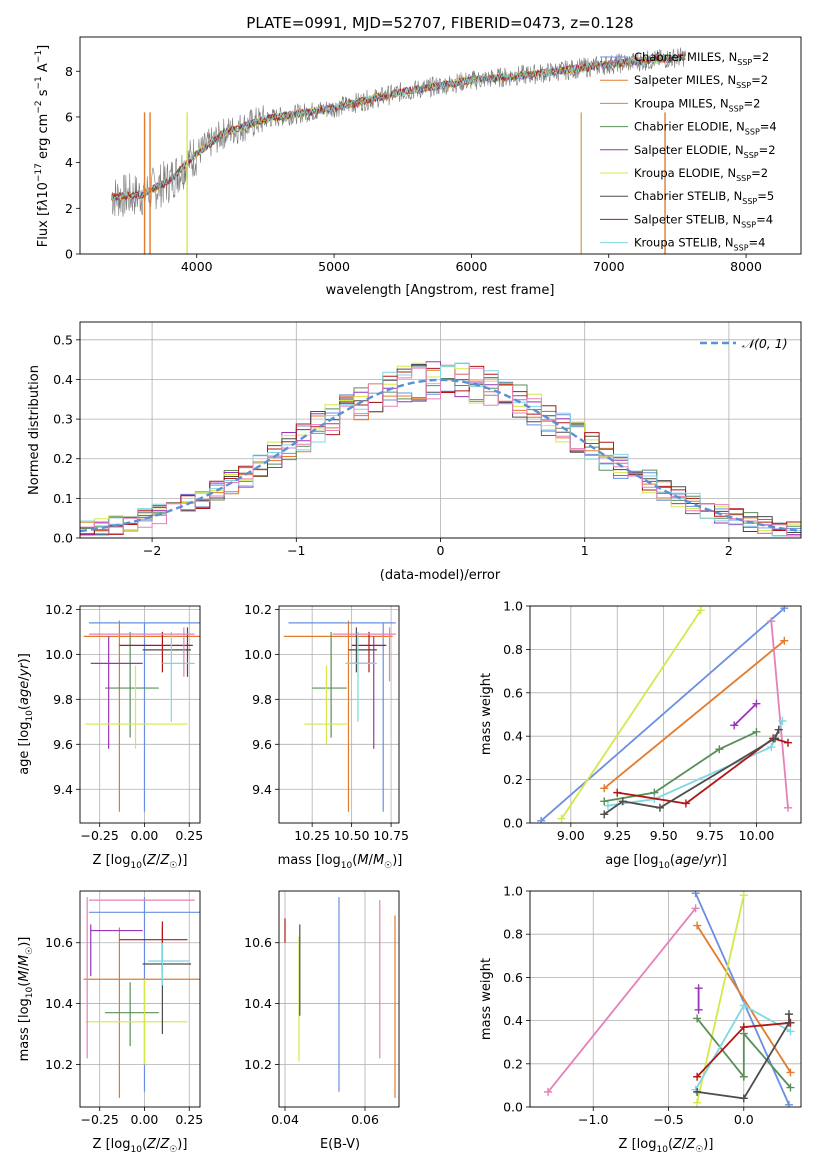 The image size is (819, 1170). Describe the element at coordinates (59, 609) in the screenshot. I see `z-age-ytick-label: 10.2` at that location.